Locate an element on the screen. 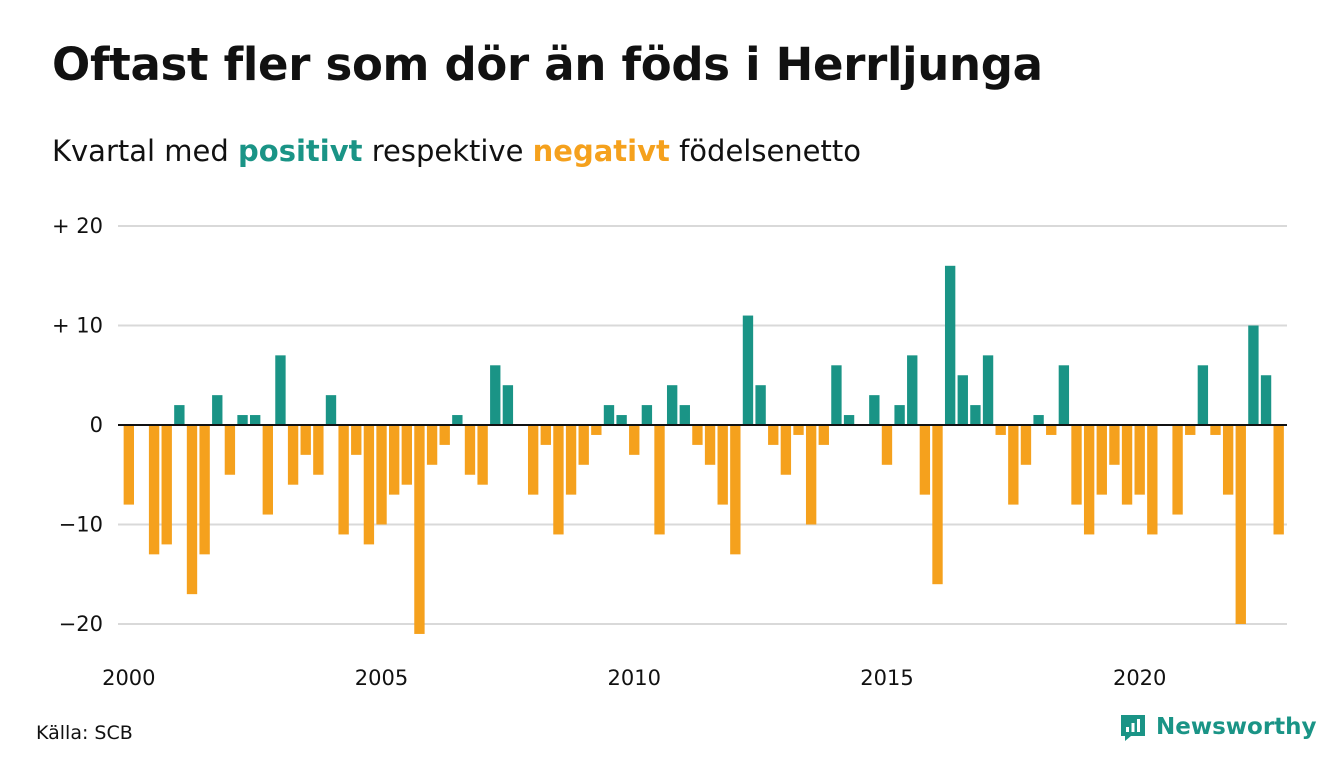  y-tick-label: −20 is located at coordinates (81, 624).